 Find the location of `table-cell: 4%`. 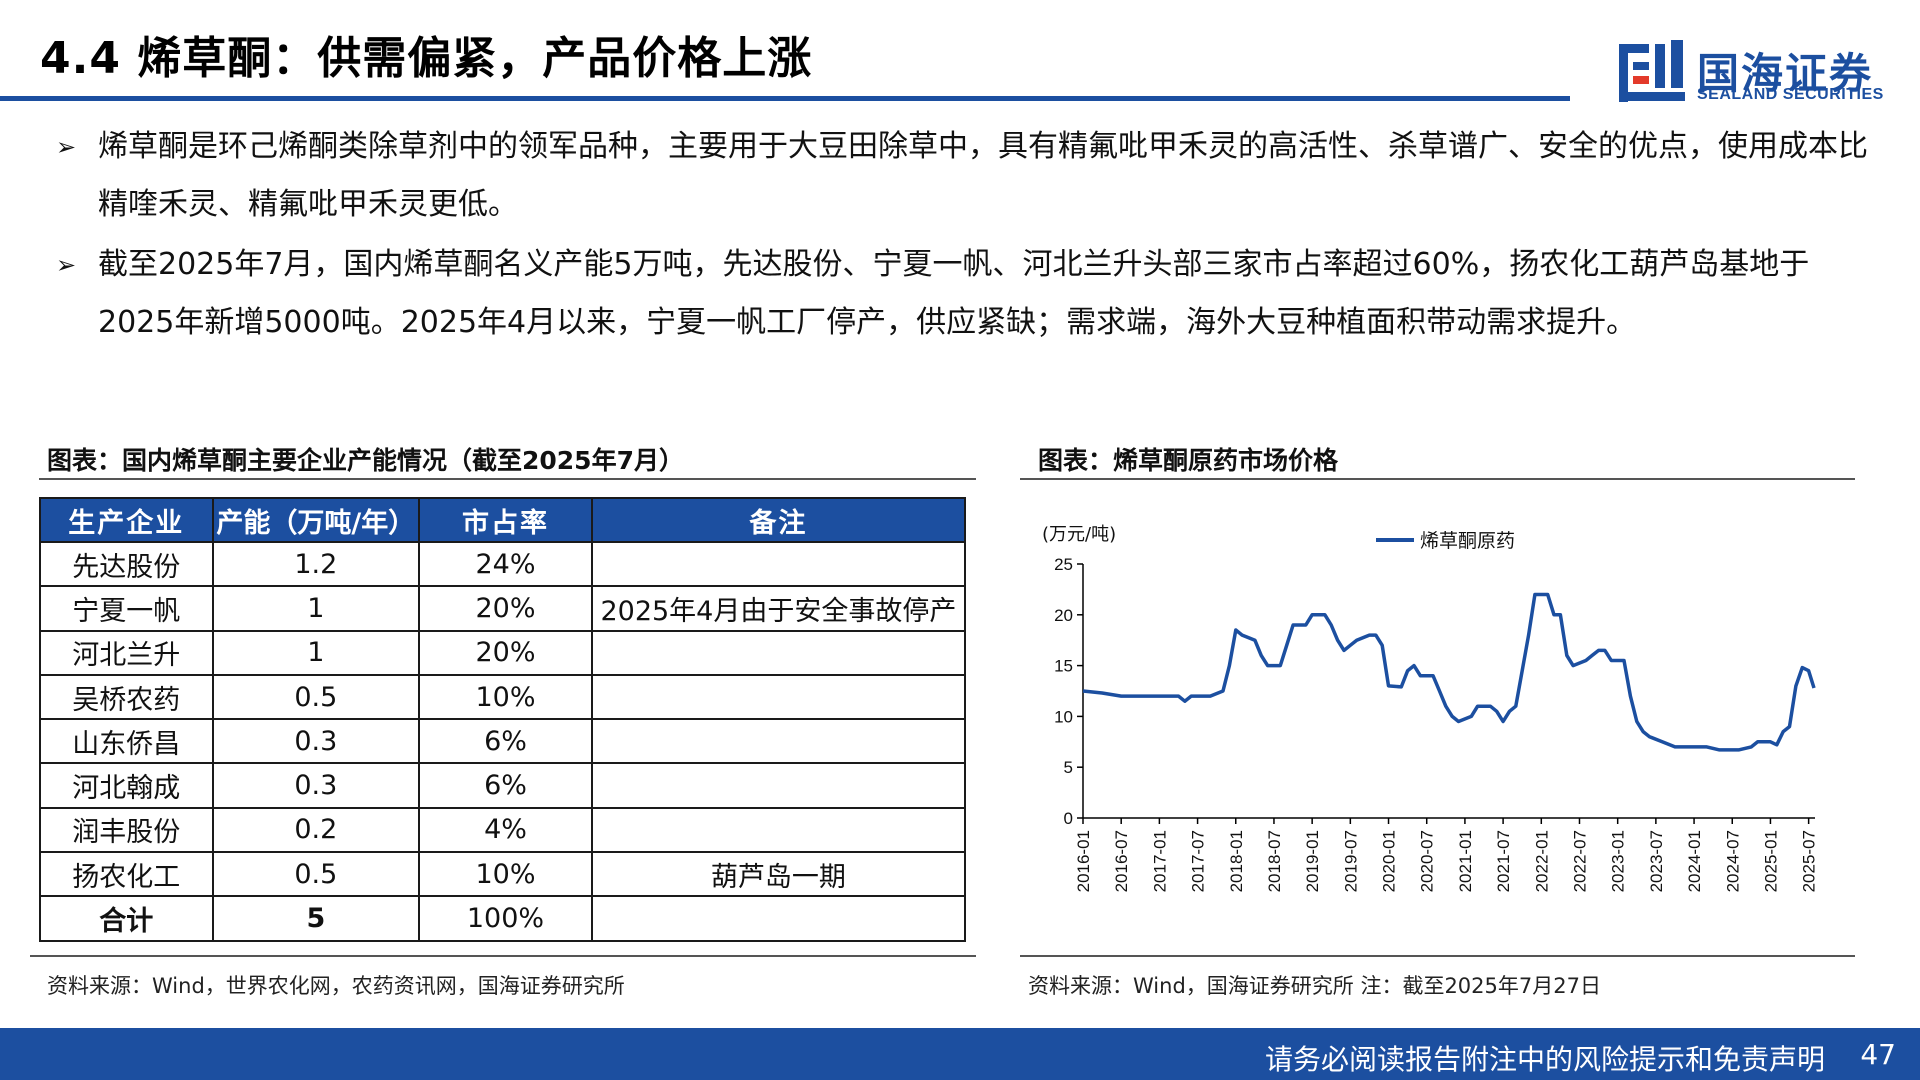

table-cell: 4% is located at coordinates (505, 830).